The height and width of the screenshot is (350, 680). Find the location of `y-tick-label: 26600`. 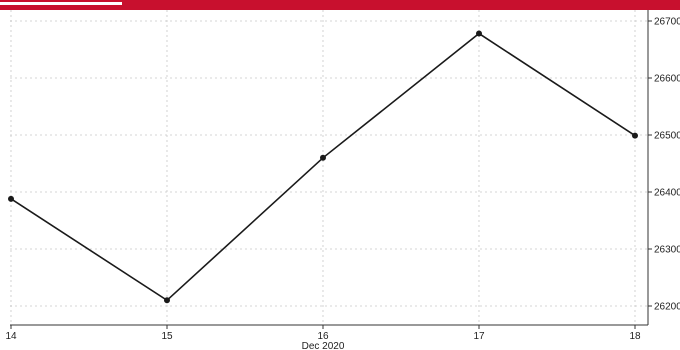

y-tick-label: 26600 is located at coordinates (667, 79).